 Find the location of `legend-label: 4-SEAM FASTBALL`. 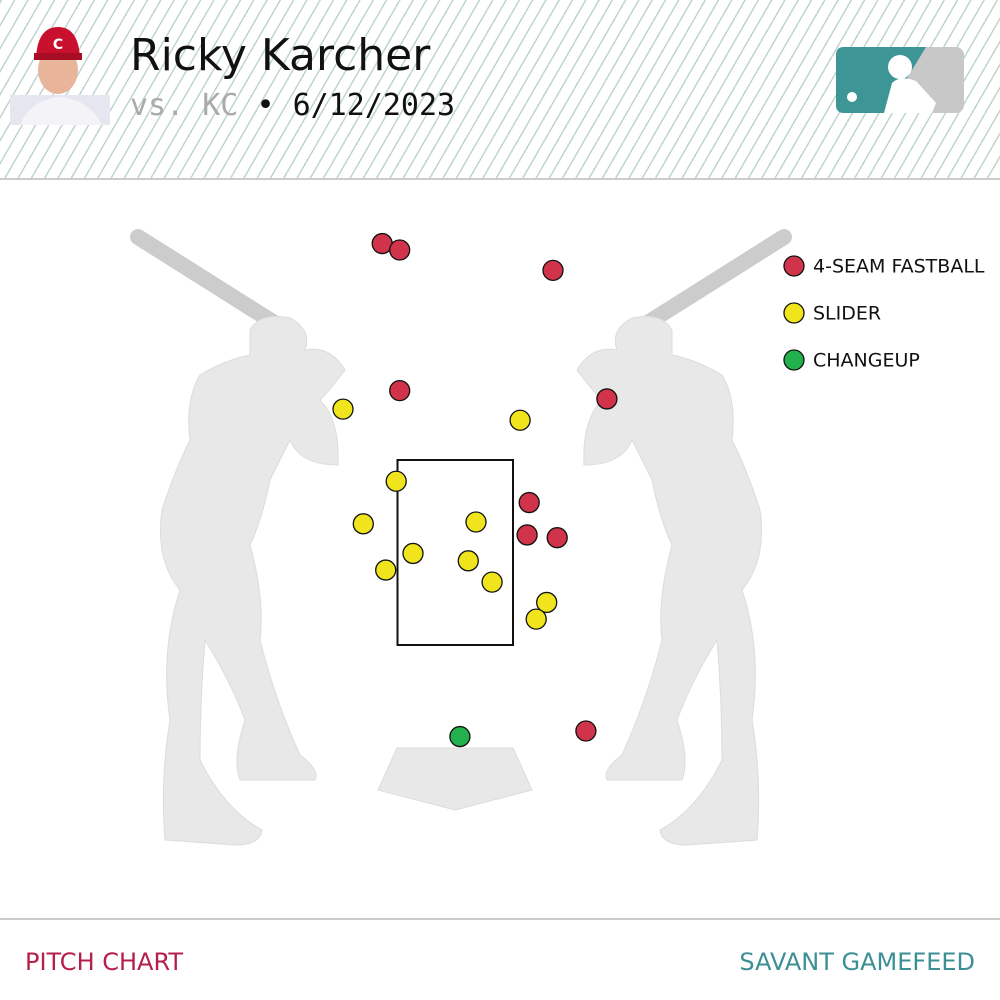

legend-label: 4-SEAM FASTBALL is located at coordinates (899, 267).